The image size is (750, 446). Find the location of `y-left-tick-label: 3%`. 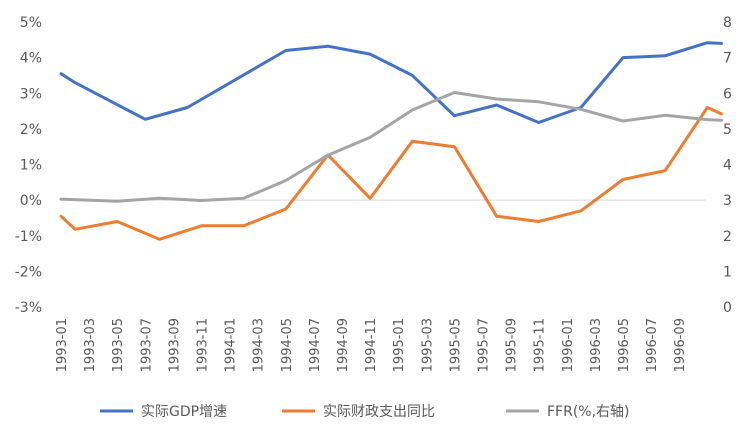

y-left-tick-label: 3% is located at coordinates (31, 94).